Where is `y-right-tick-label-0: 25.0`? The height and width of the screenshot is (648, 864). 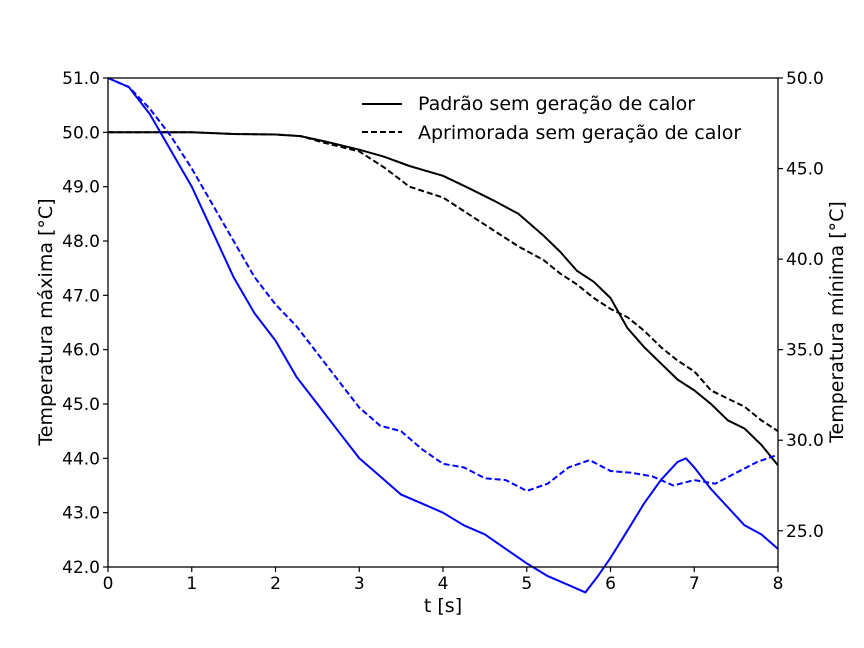
y-right-tick-label-0: 25.0 is located at coordinates (805, 532).